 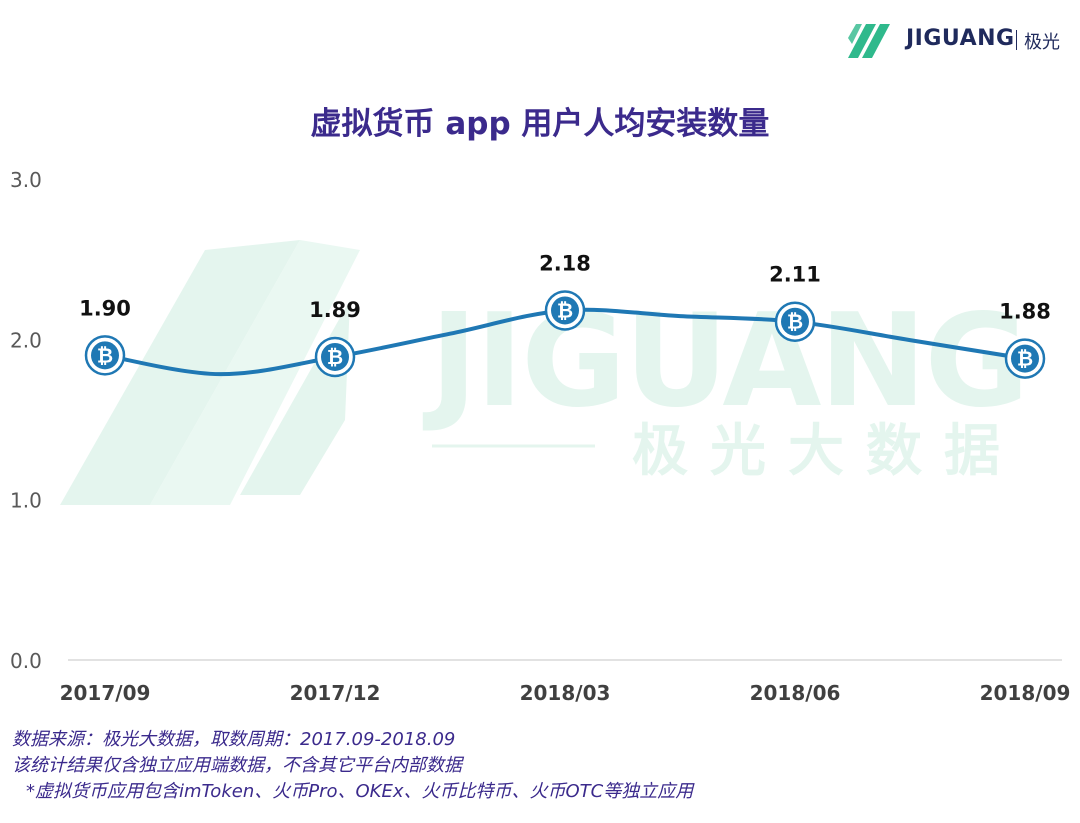 What do you see at coordinates (540, 124) in the screenshot?
I see `chart-title: 虚拟货币 app 用户人均安装数量` at bounding box center [540, 124].